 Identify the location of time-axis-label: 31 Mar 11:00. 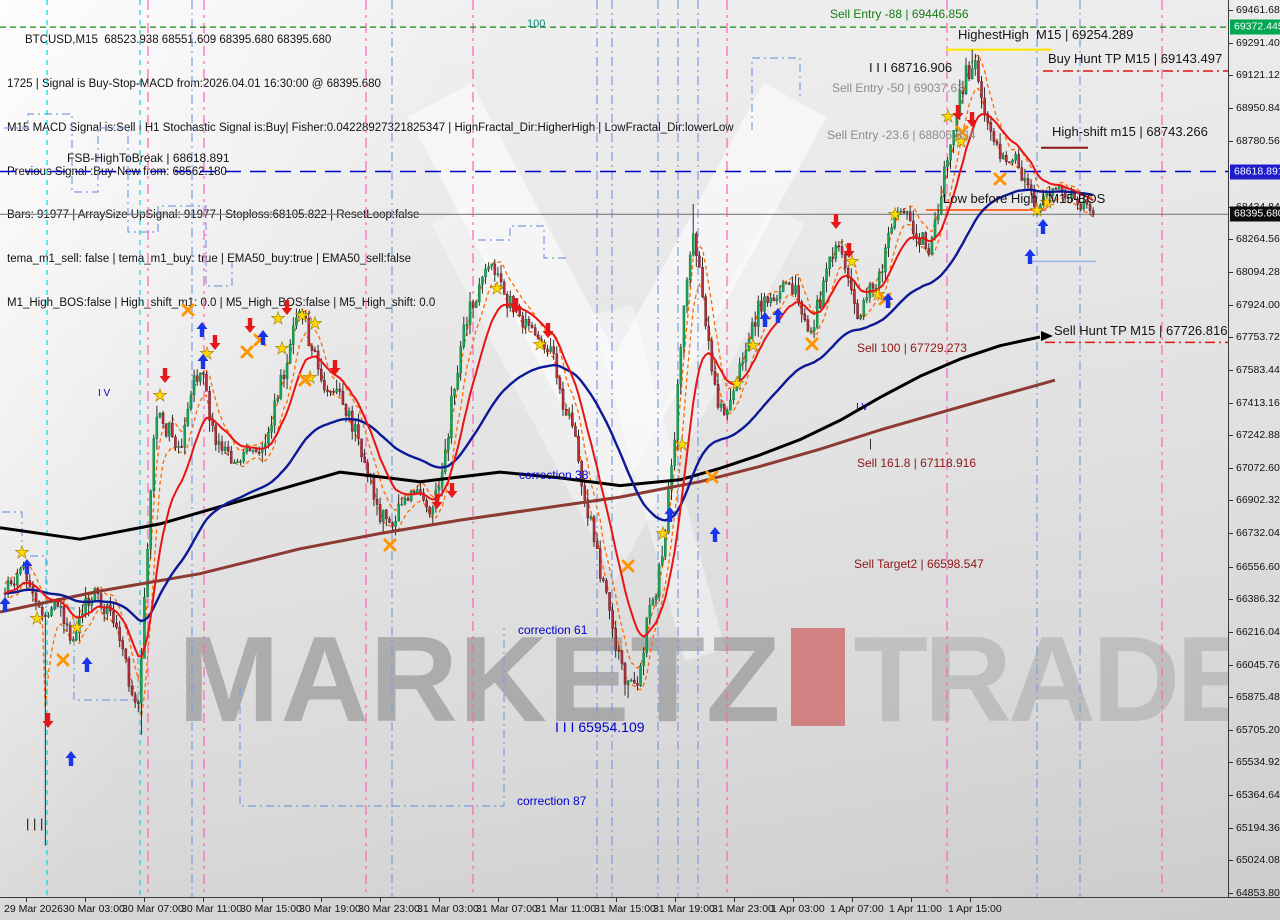
(566, 909).